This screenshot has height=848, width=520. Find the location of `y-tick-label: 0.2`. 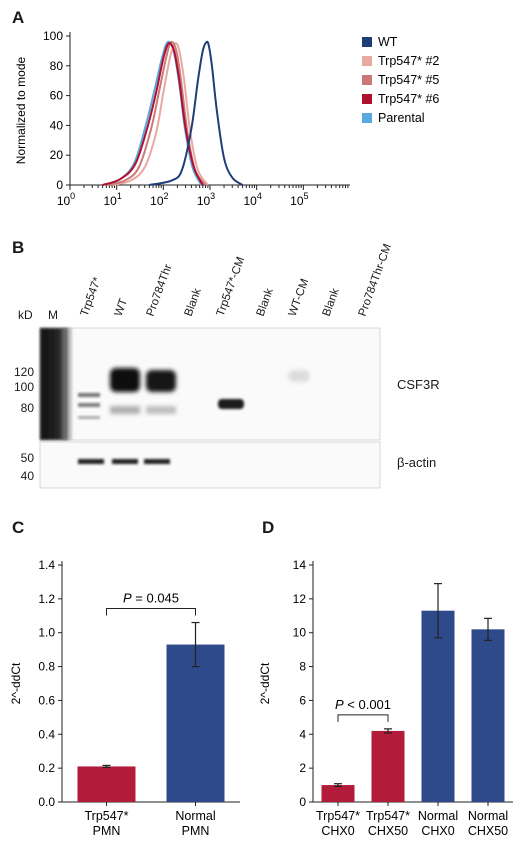

y-tick-label: 0.2 is located at coordinates (46, 768).